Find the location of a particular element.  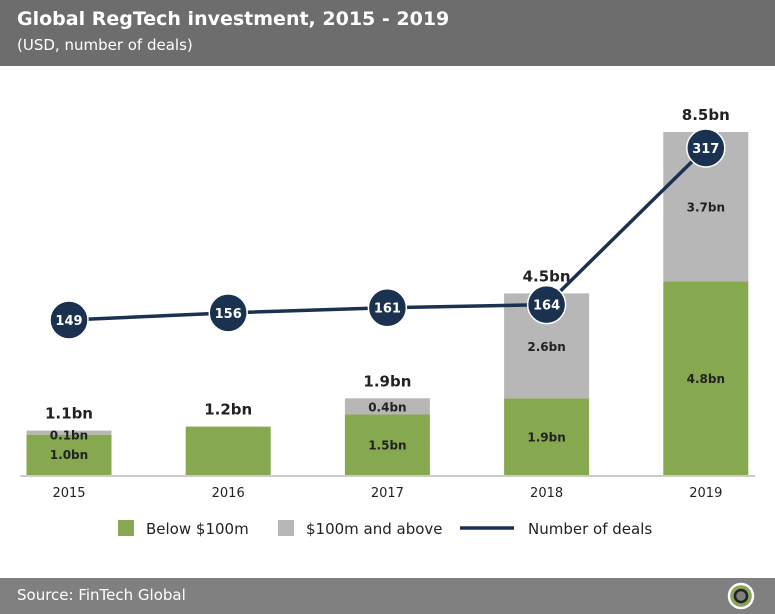

data-label-below: 1.0bn is located at coordinates (69, 455).